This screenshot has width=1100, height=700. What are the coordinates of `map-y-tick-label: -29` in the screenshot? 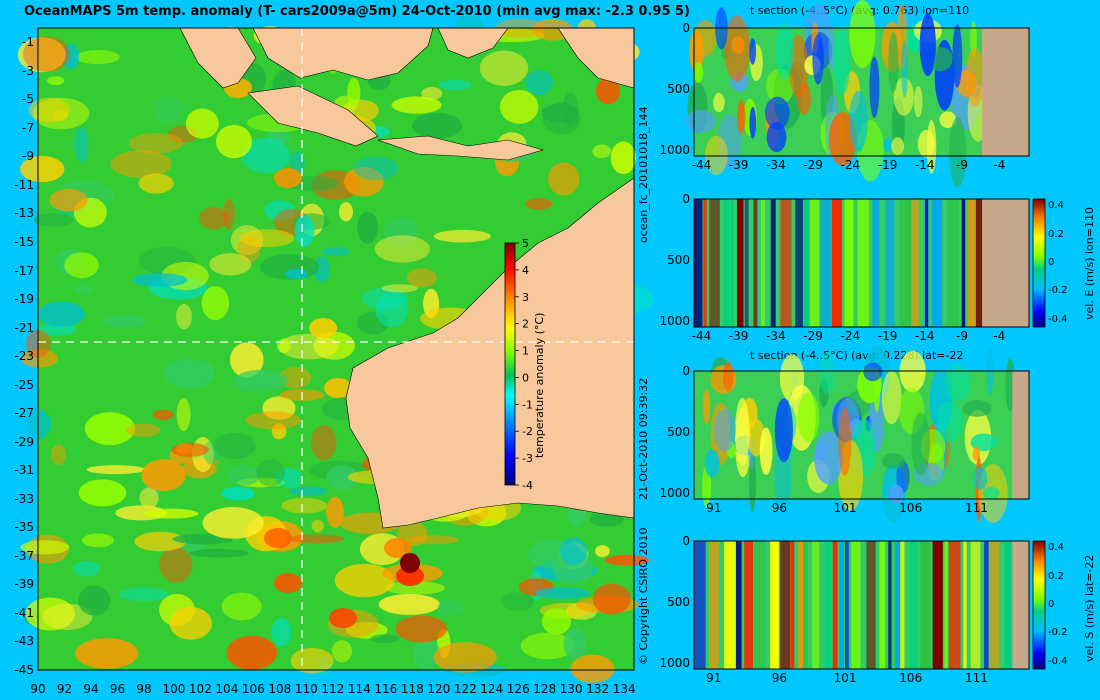 It's located at (24, 441).